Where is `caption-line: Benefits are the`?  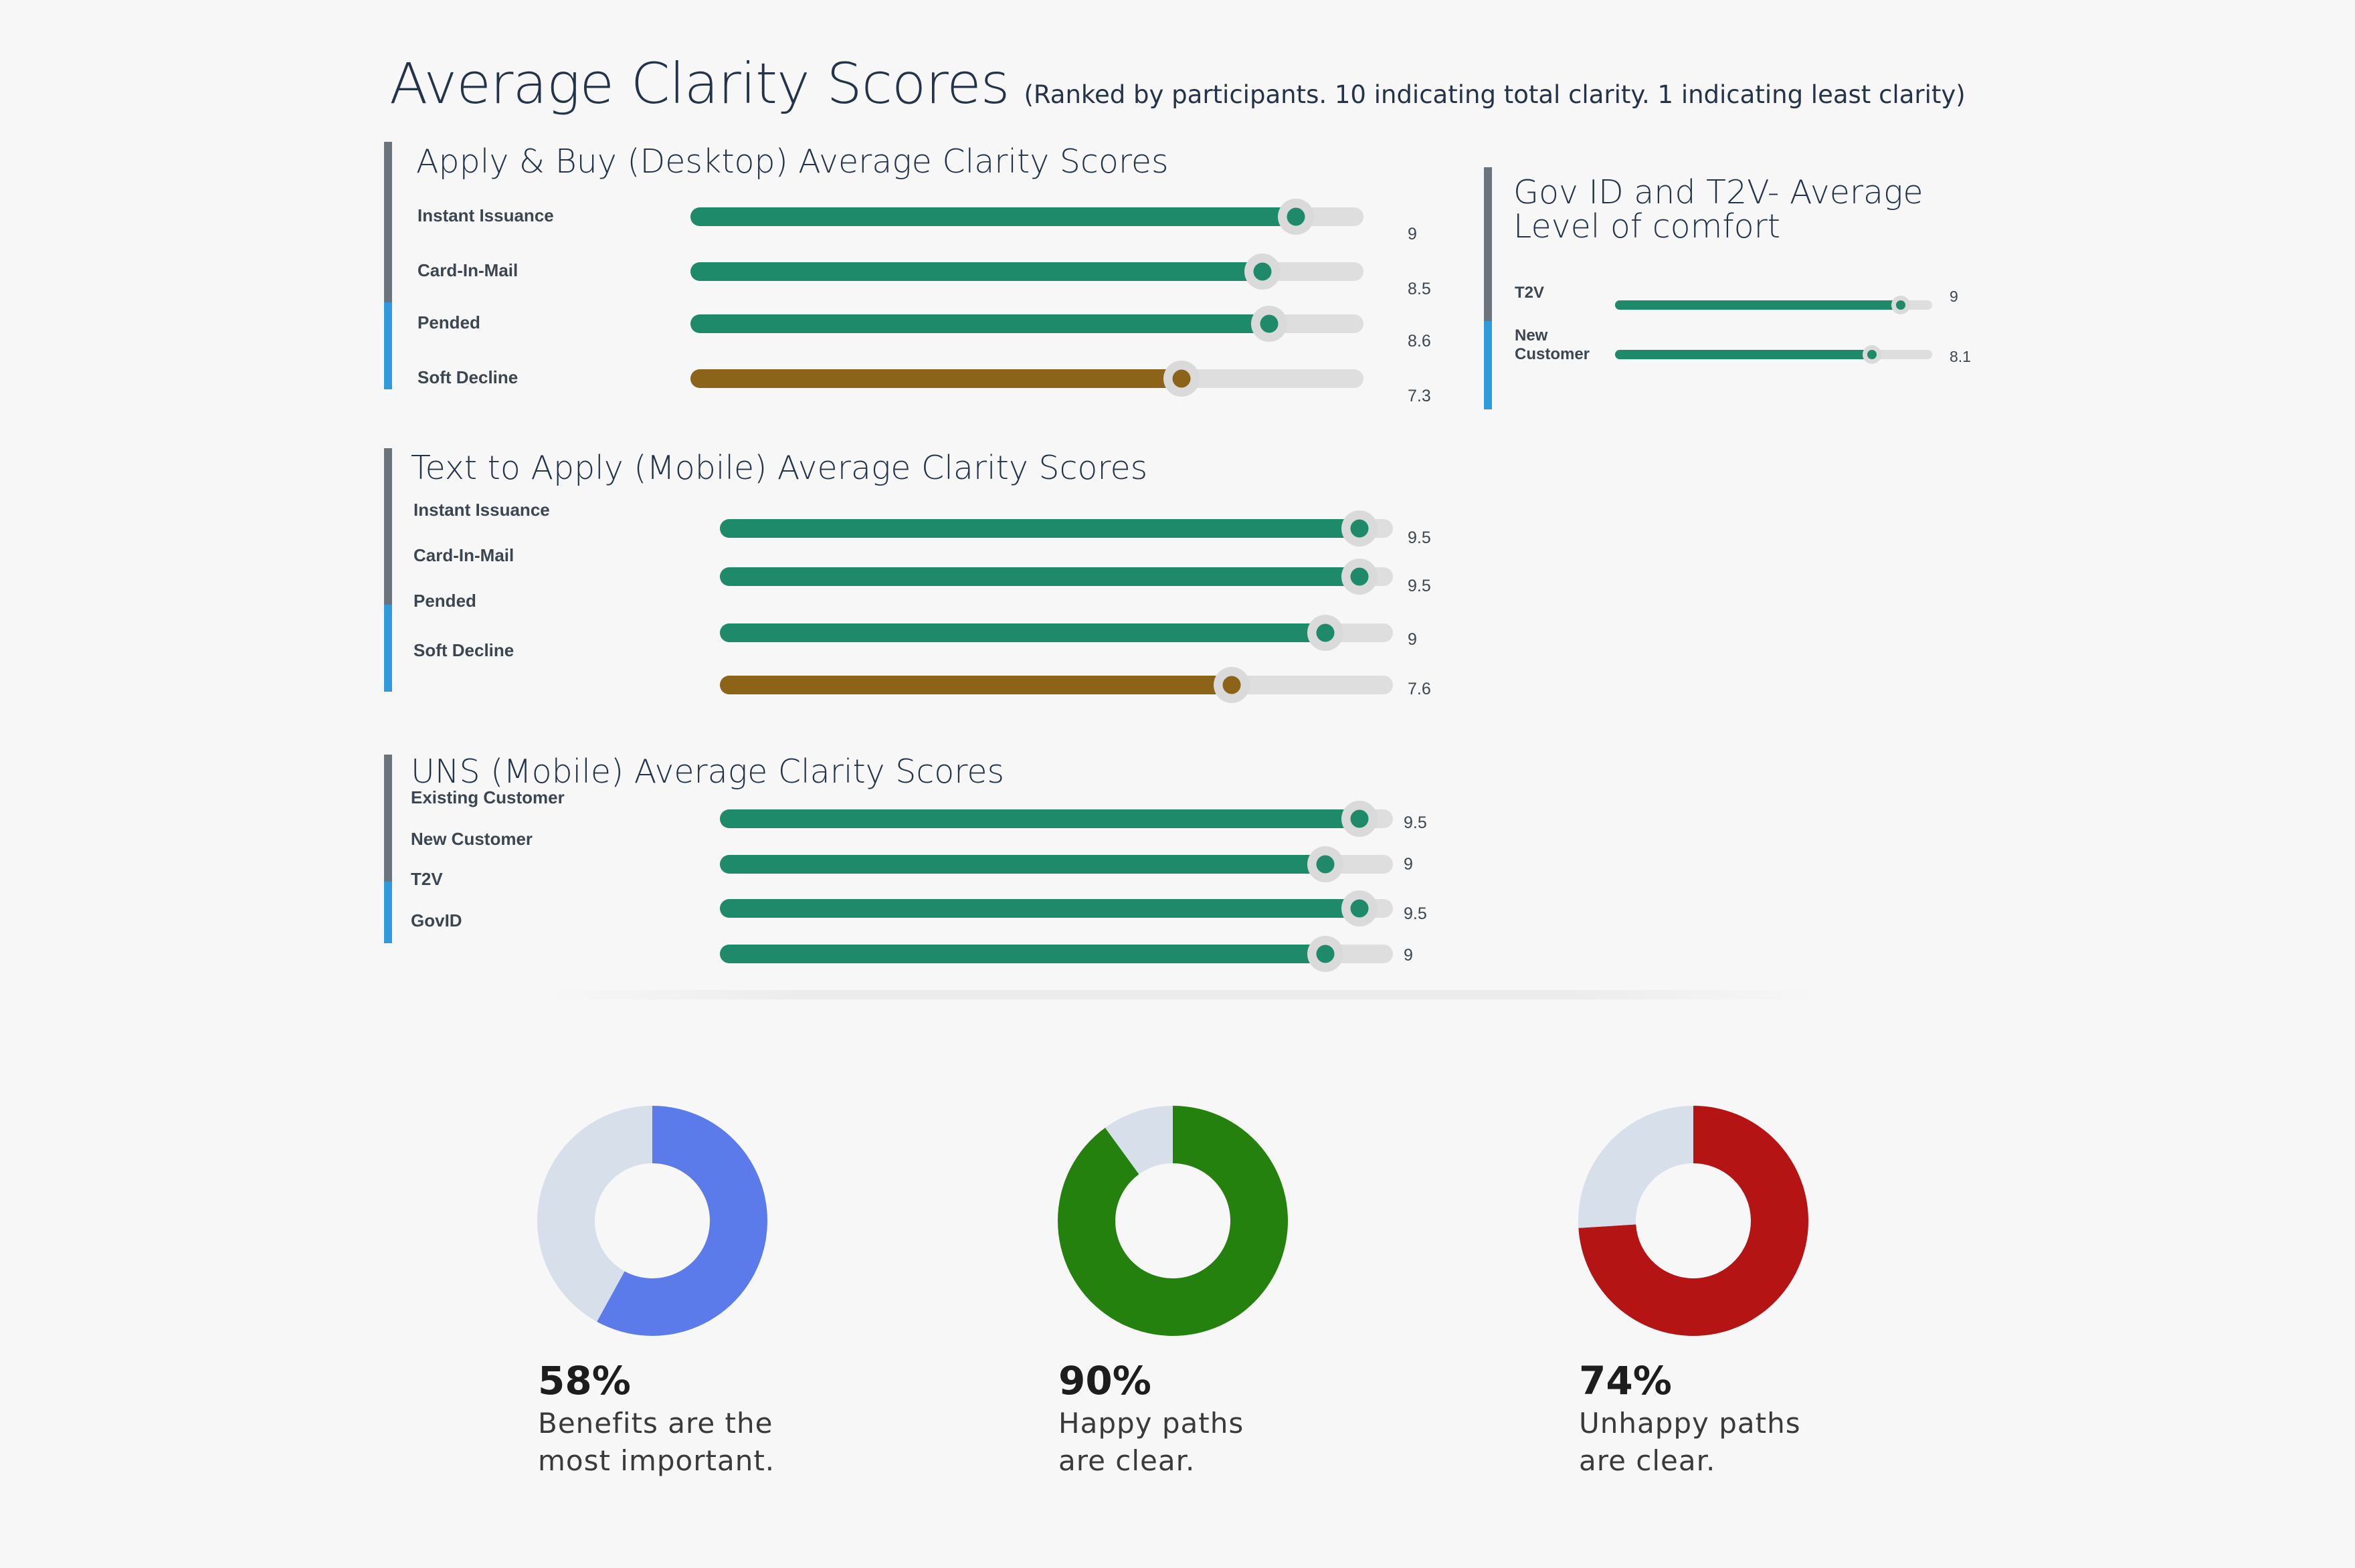
caption-line: Benefits are the is located at coordinates (655, 1423).